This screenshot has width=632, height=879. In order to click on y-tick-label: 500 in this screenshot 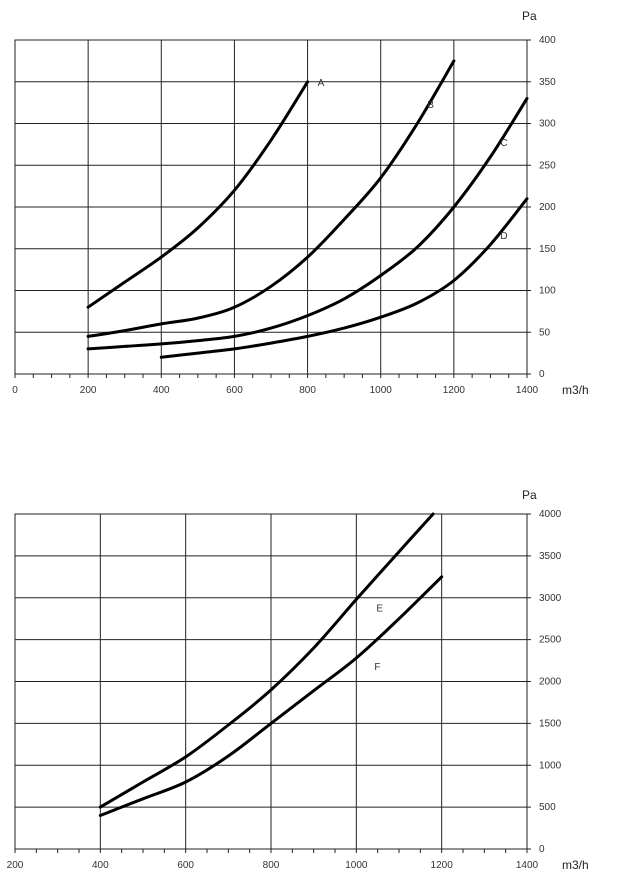, I will do `click(547, 807)`.